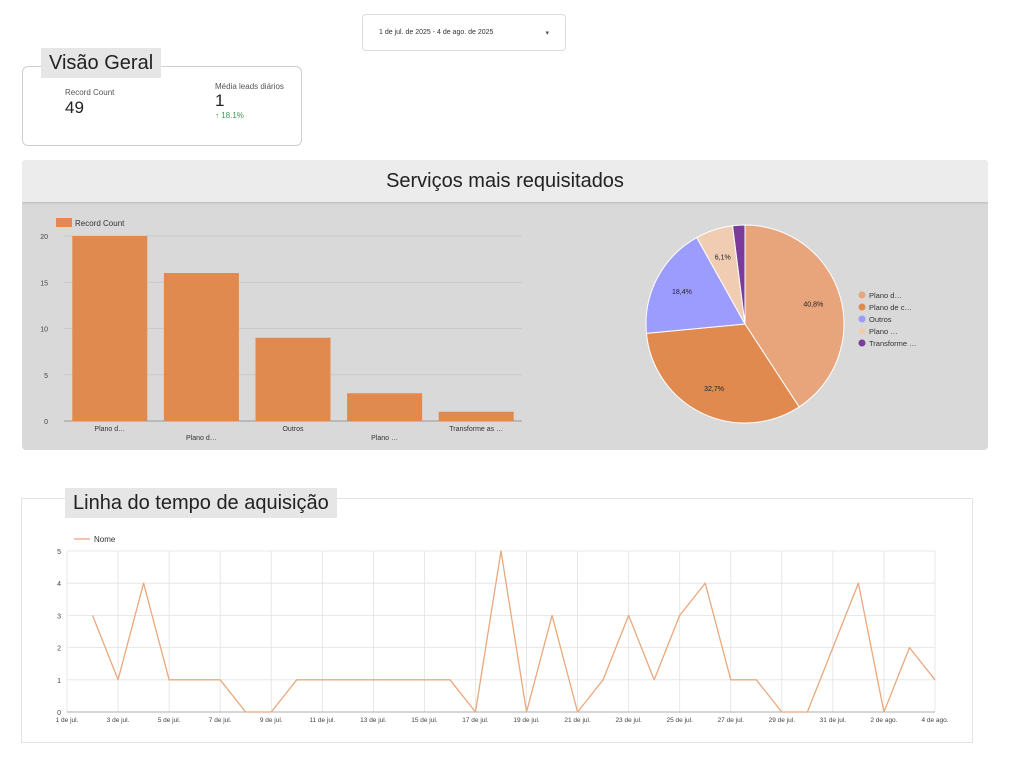 This screenshot has width=1024, height=783. I want to click on daily-leads-delta-value: 18.1%, so click(232, 115).